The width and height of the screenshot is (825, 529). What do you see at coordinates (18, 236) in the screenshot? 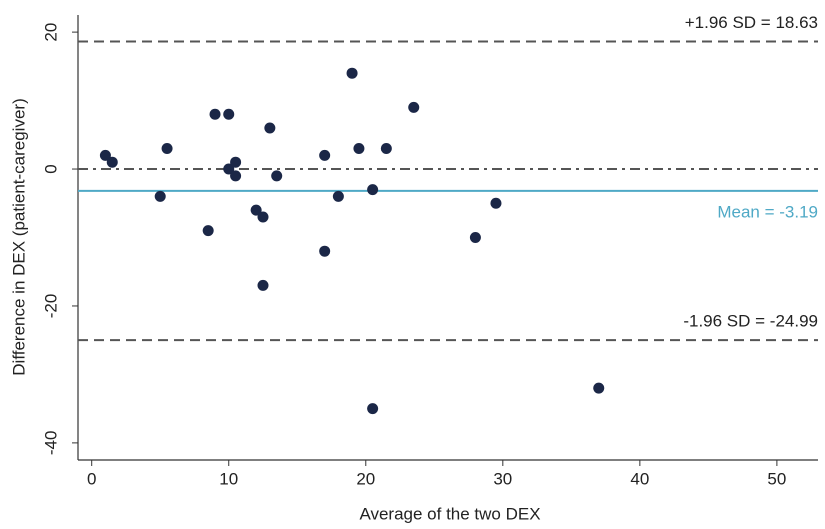
I see `y-axis-label: Difference in DEX (patient-caregiver)` at bounding box center [18, 236].